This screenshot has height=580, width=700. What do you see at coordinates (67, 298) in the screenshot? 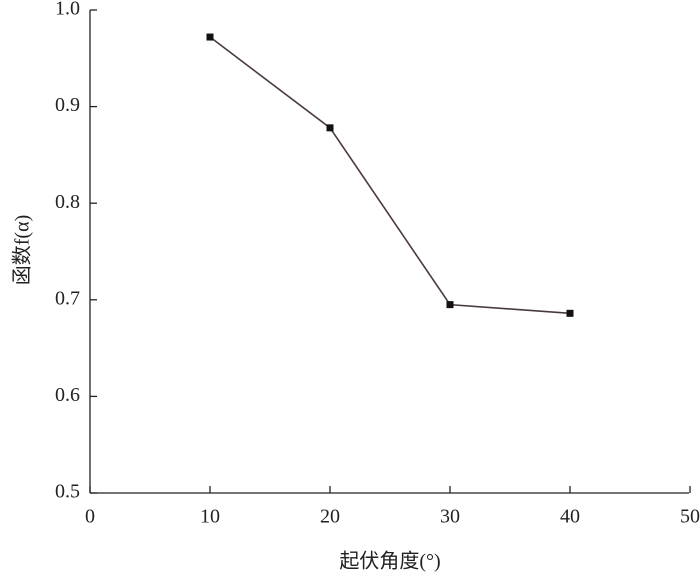
I see `y-tick-label: 0.7` at bounding box center [67, 298].